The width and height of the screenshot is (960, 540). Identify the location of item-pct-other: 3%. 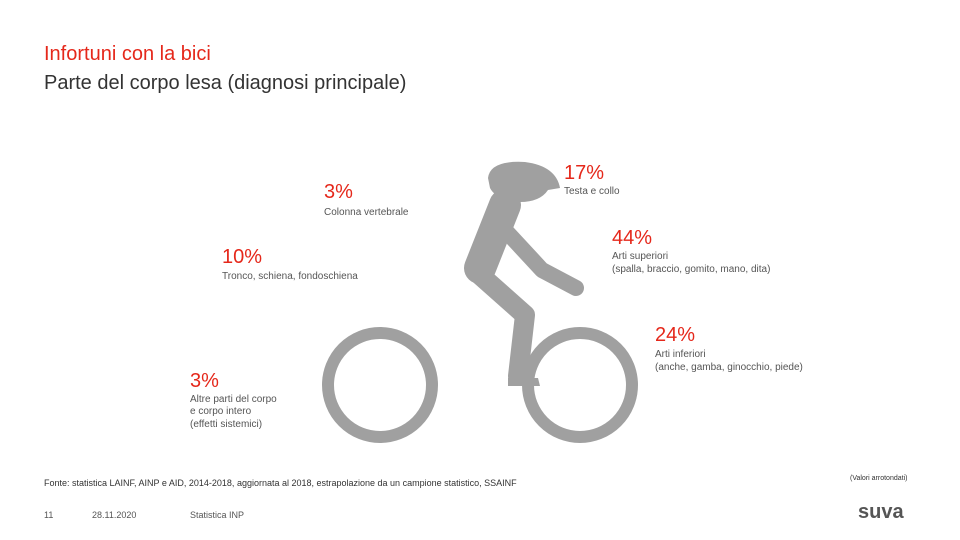
(204, 381).